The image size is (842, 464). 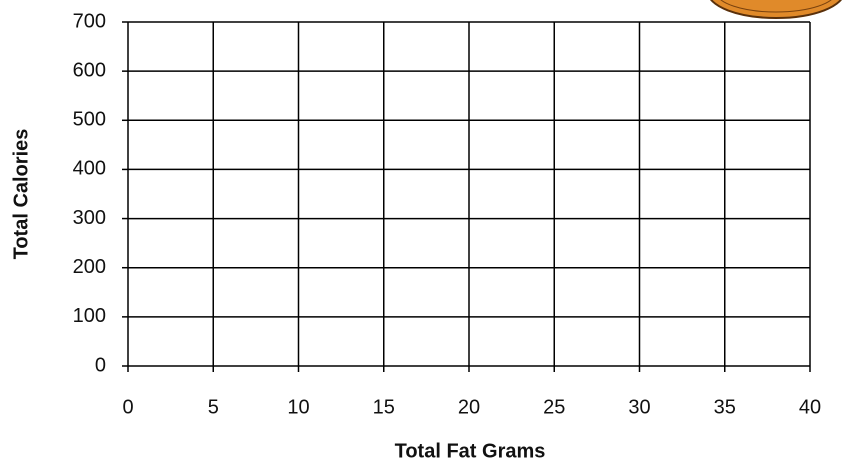 I want to click on x-tick-label: 20, so click(x=469, y=407).